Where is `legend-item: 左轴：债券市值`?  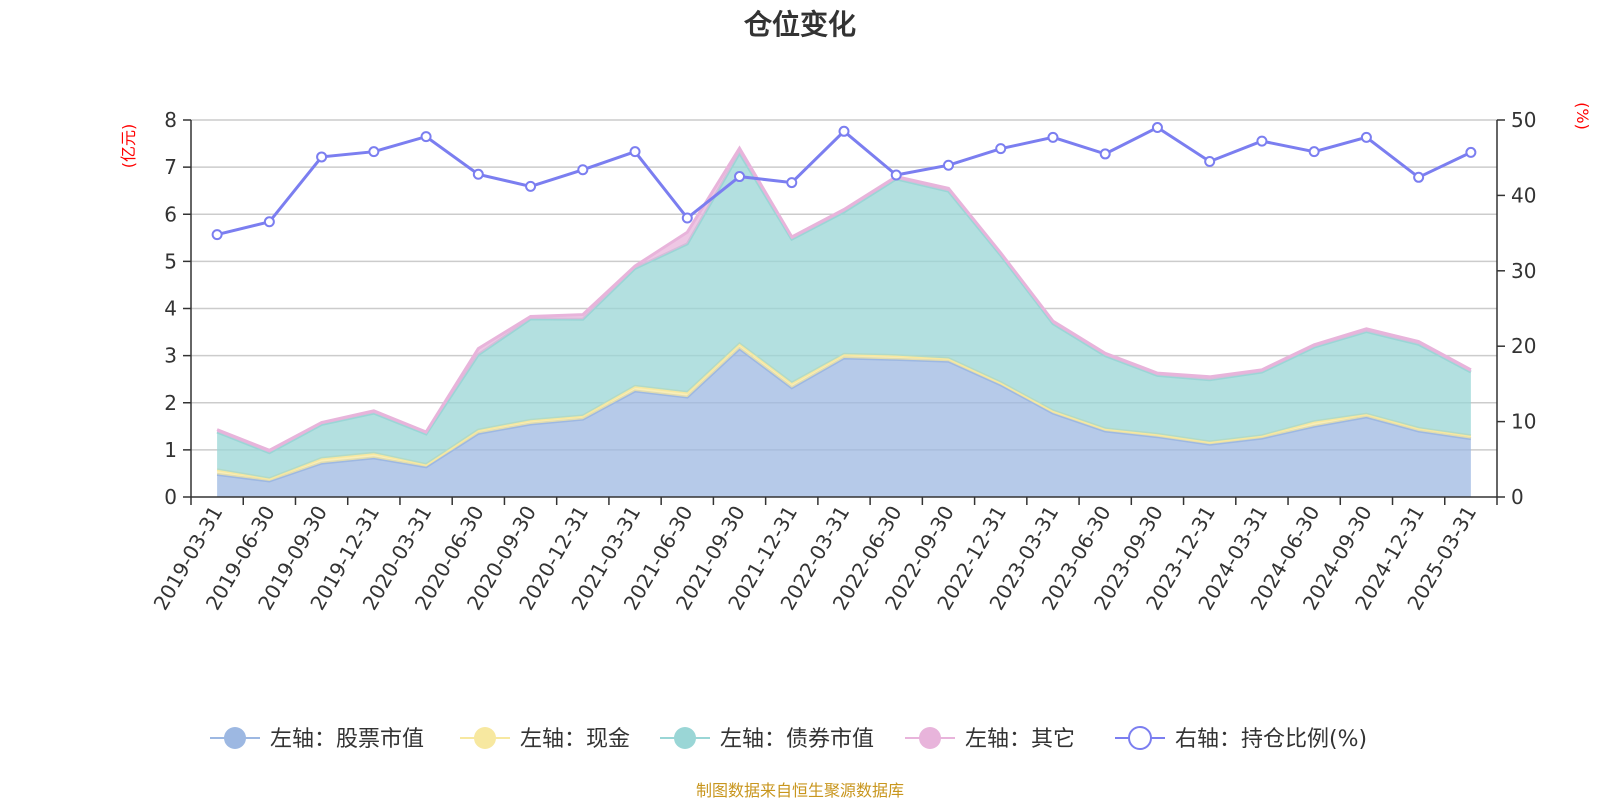 legend-item: 左轴：债券市值 is located at coordinates (767, 739).